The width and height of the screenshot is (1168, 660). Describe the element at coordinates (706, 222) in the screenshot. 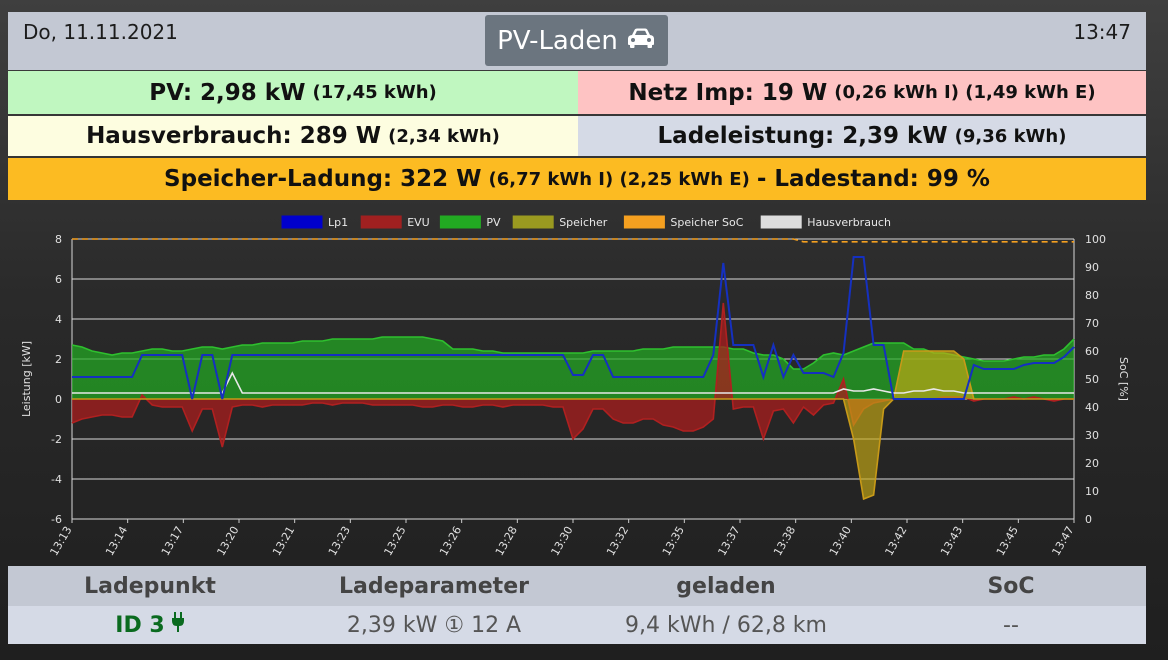

I see `legend-label: Speicher SoC` at that location.